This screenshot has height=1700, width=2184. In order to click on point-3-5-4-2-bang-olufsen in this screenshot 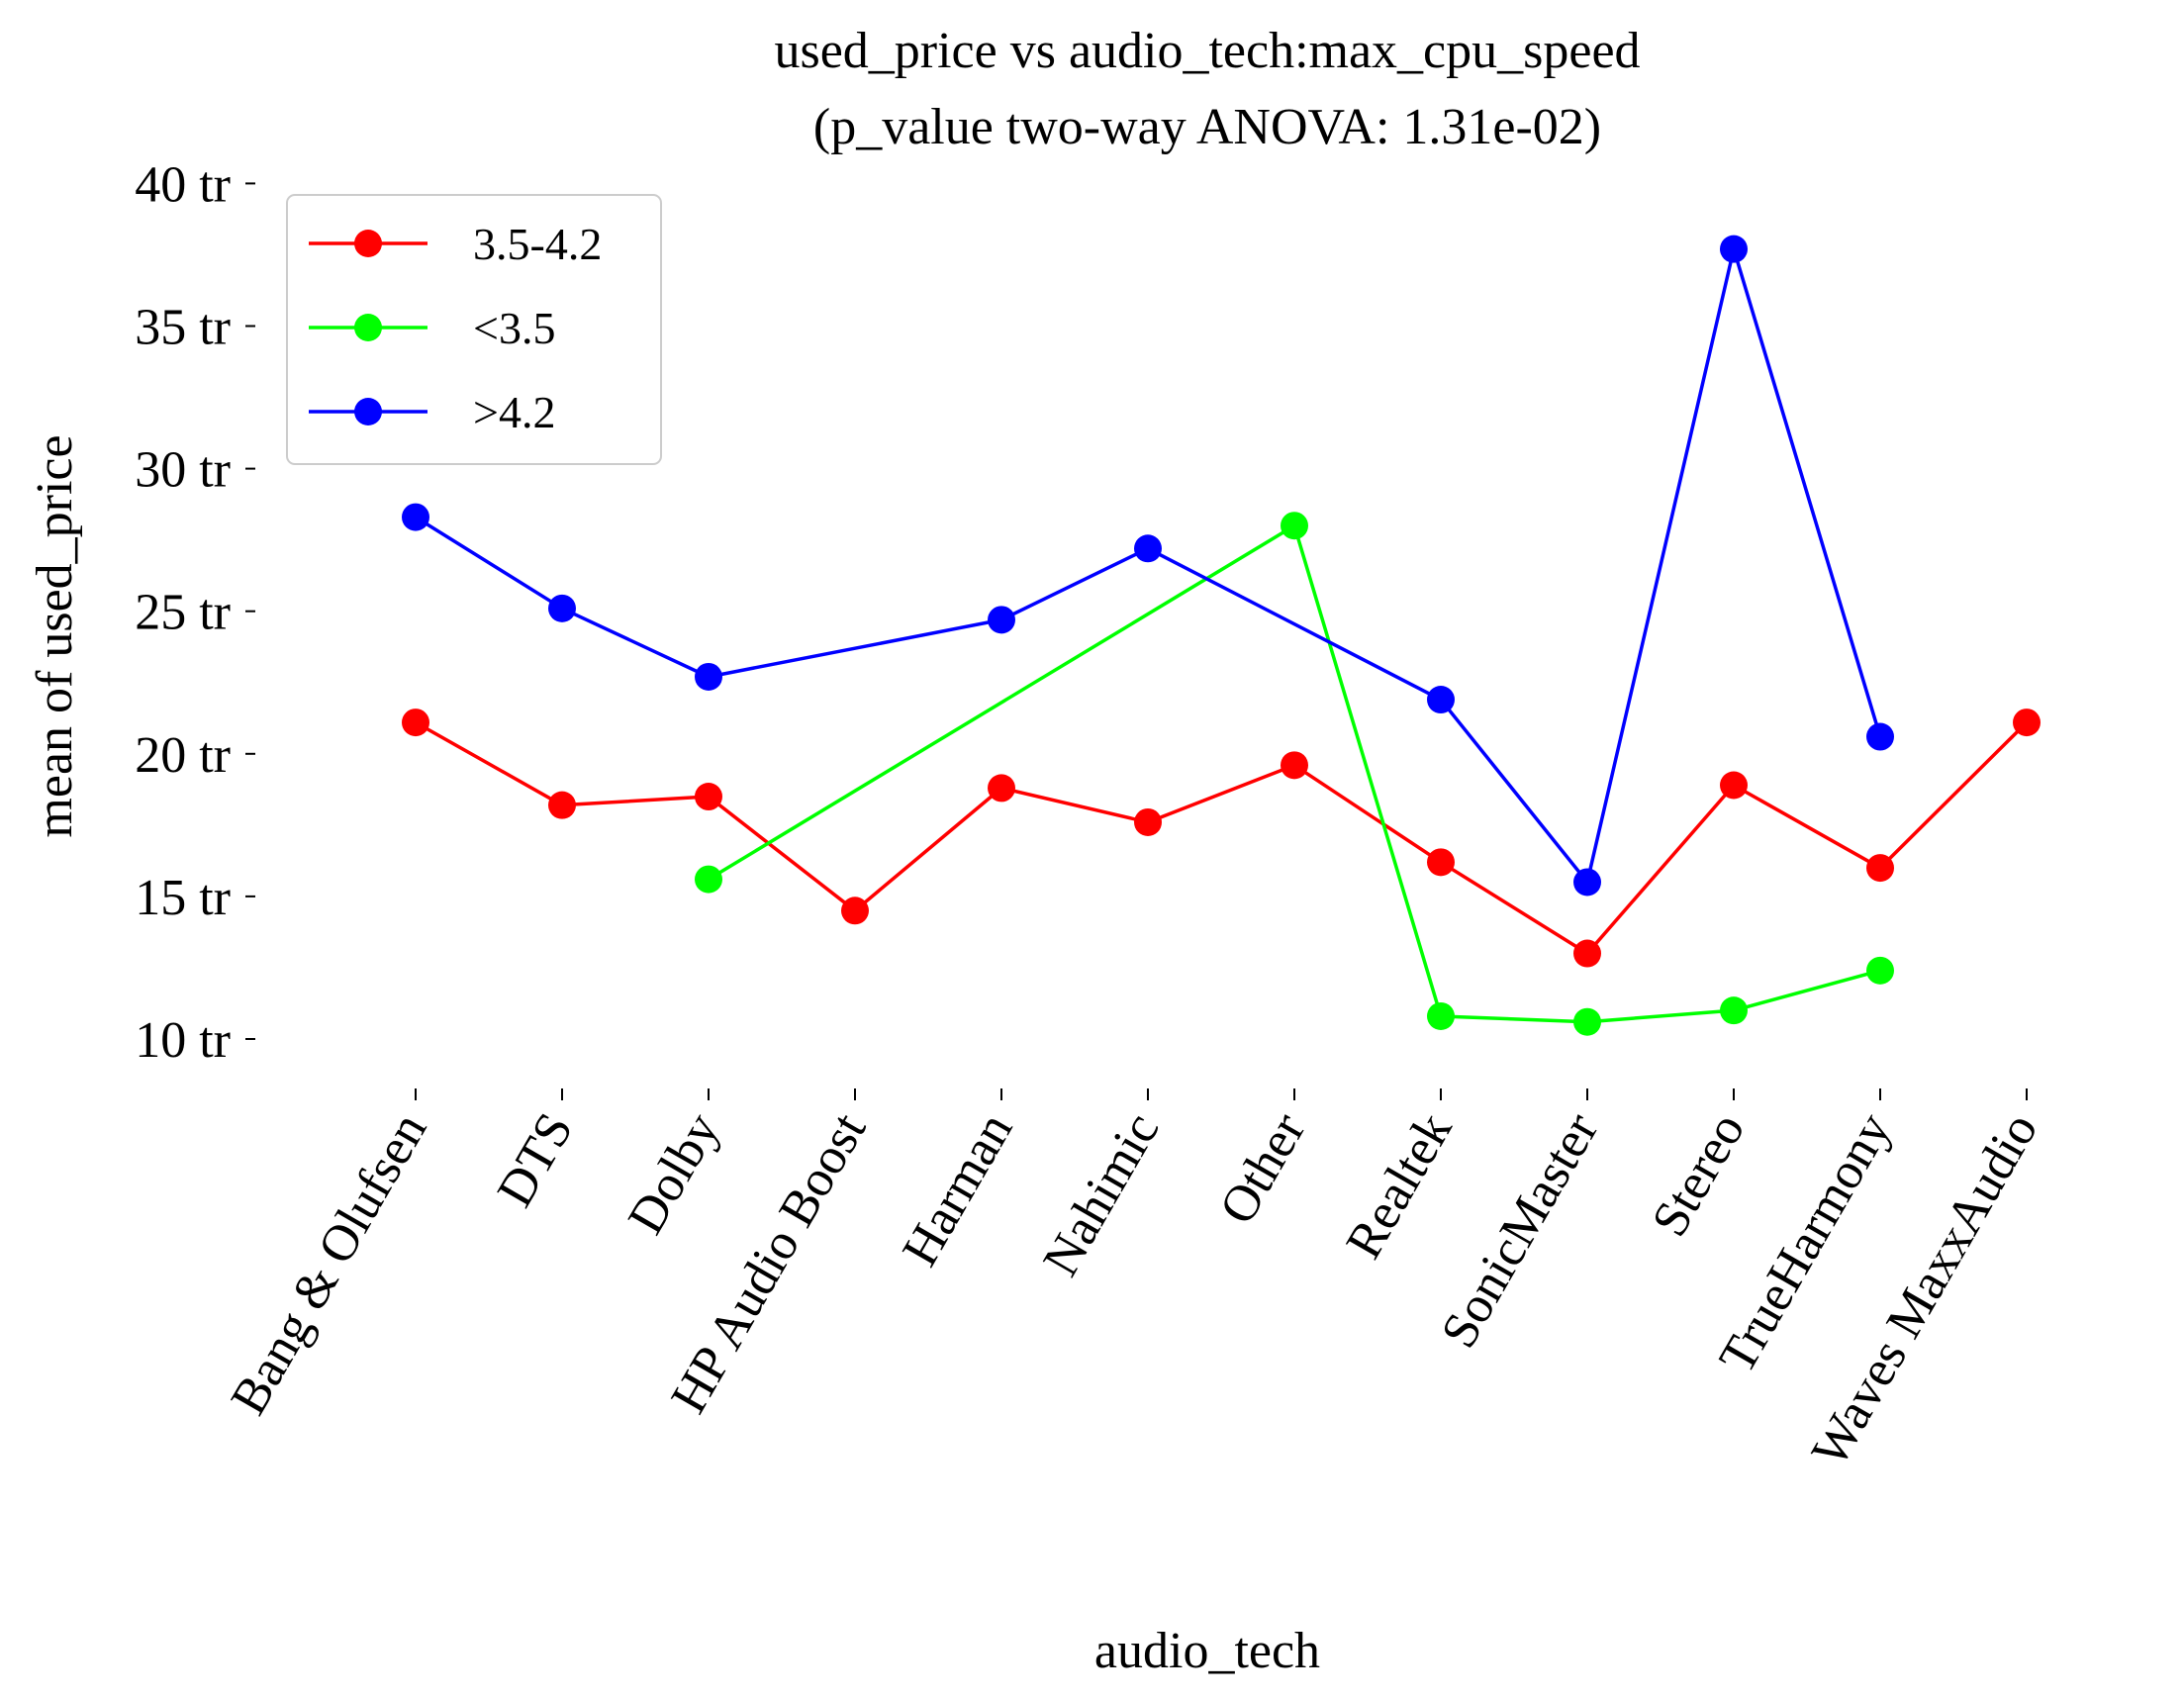, I will do `click(415, 722)`.